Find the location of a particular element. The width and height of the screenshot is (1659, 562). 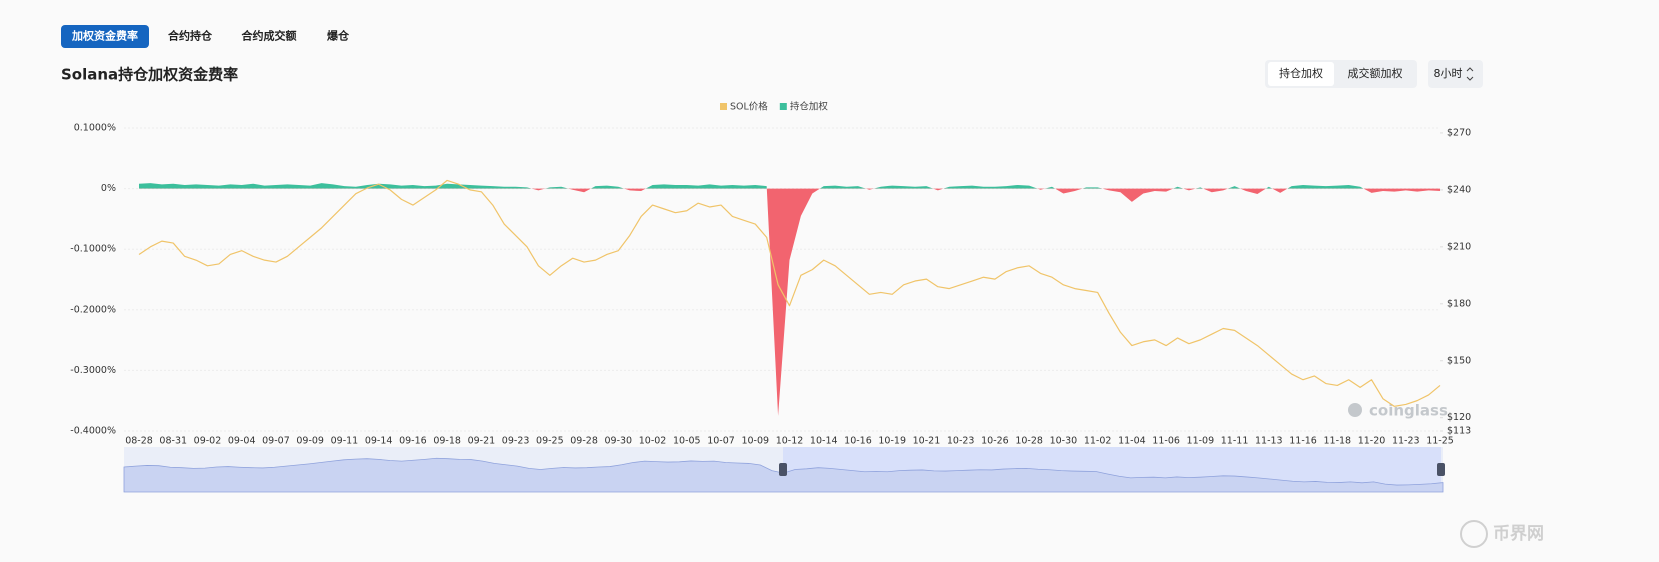

x-tick-label: 11-02 is located at coordinates (1098, 441).